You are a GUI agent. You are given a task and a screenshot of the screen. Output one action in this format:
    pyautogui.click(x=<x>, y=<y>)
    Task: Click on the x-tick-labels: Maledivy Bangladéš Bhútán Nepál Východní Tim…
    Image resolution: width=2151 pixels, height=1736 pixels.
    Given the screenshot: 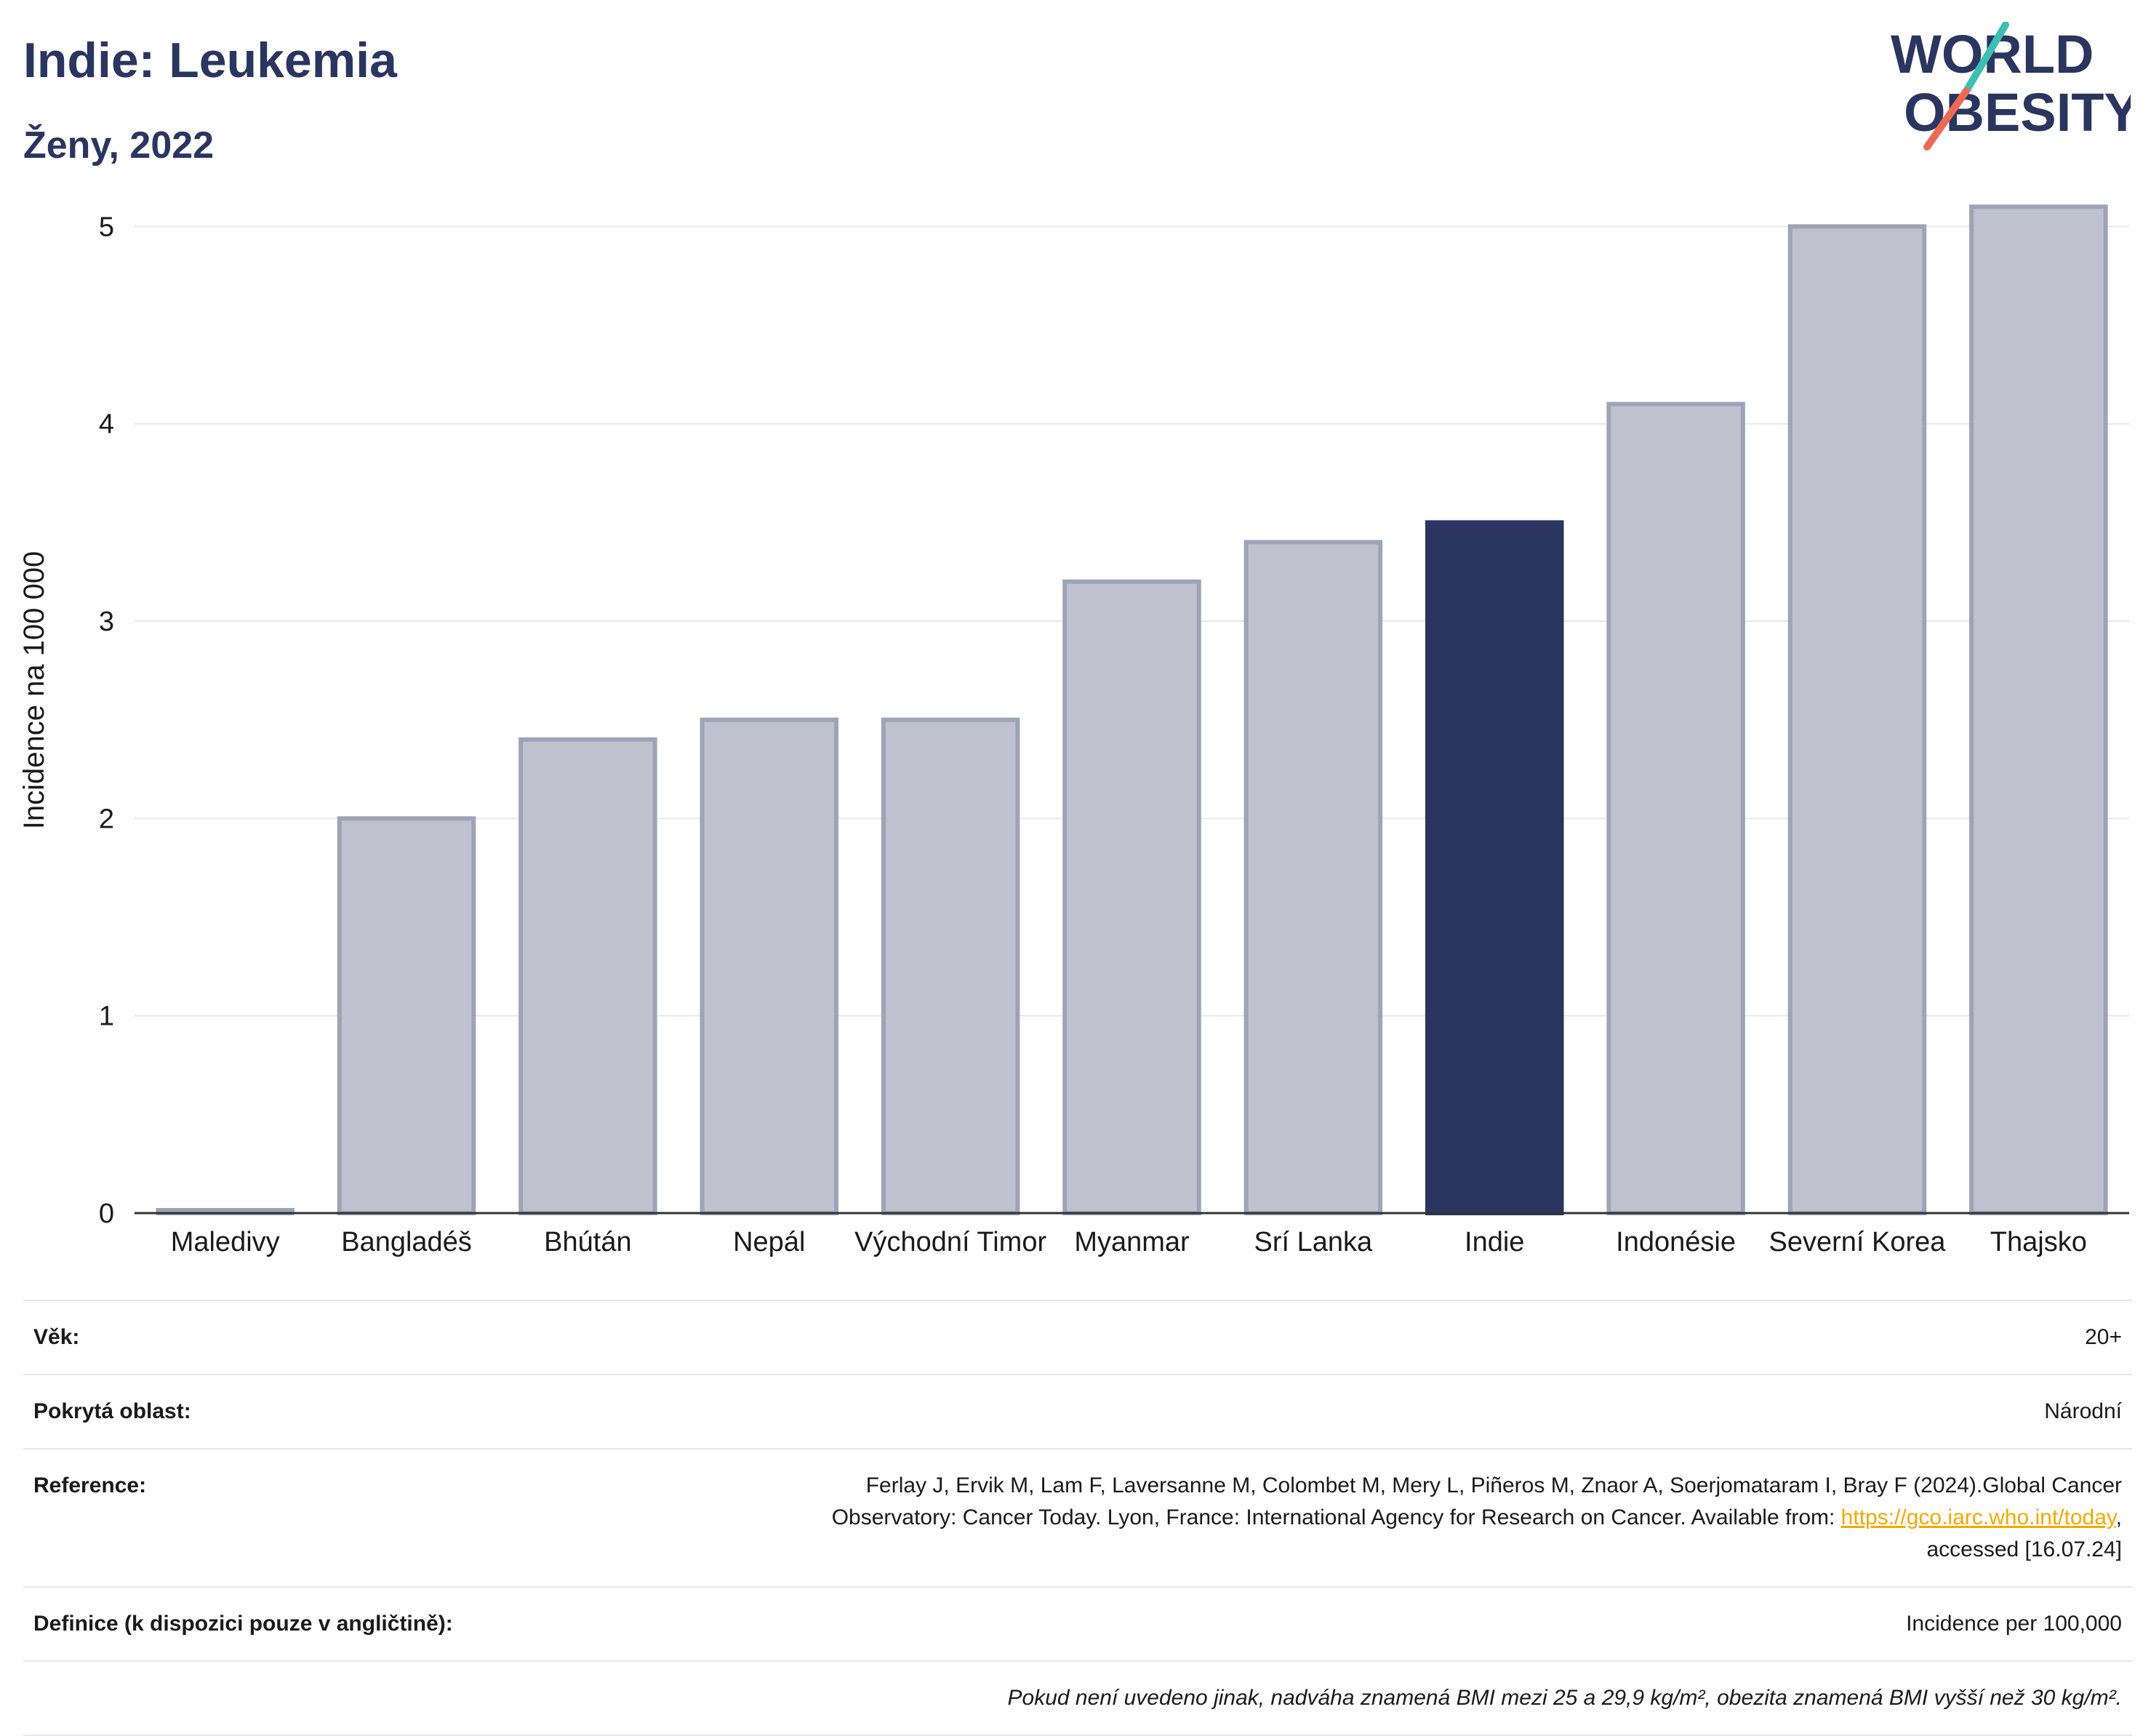 What is the action you would take?
    pyautogui.click(x=1129, y=1242)
    